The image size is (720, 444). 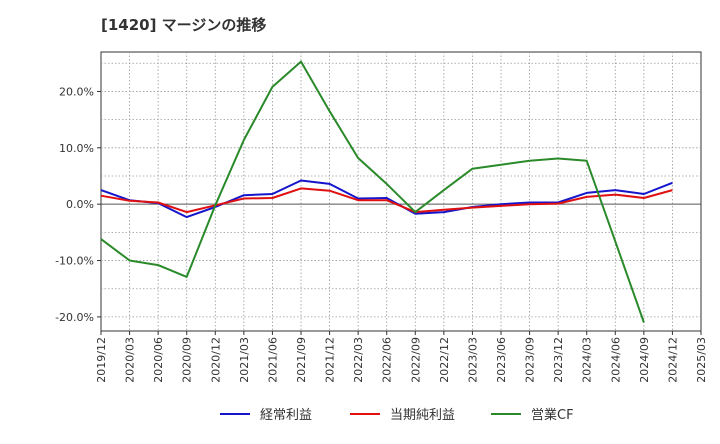 I want to click on x-tick-label: 2023/06, so click(x=501, y=360).